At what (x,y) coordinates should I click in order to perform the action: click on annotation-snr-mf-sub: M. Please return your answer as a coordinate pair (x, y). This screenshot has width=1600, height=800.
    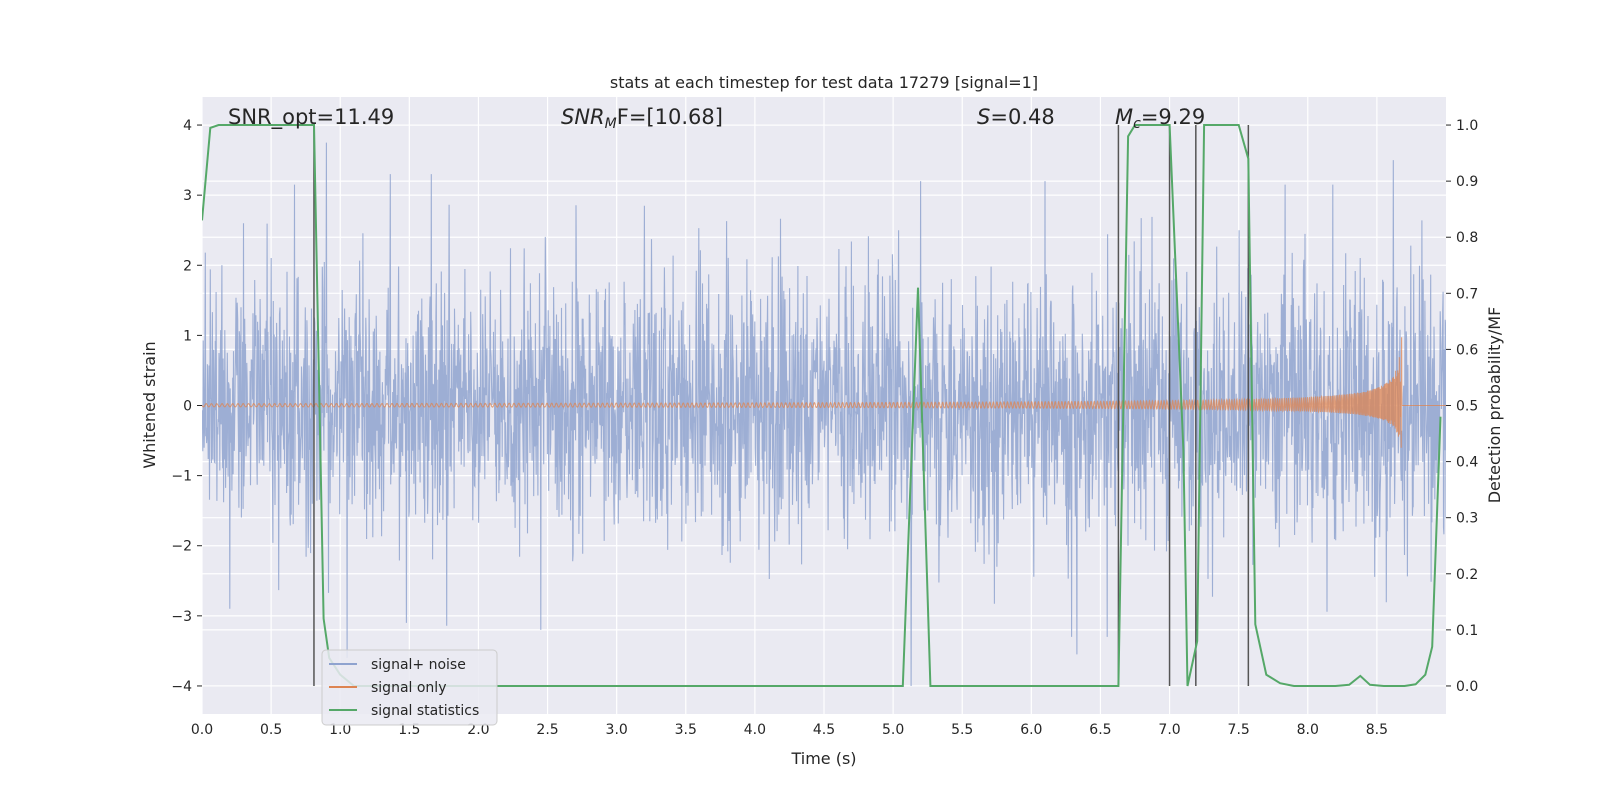
    Looking at the image, I should click on (611, 124).